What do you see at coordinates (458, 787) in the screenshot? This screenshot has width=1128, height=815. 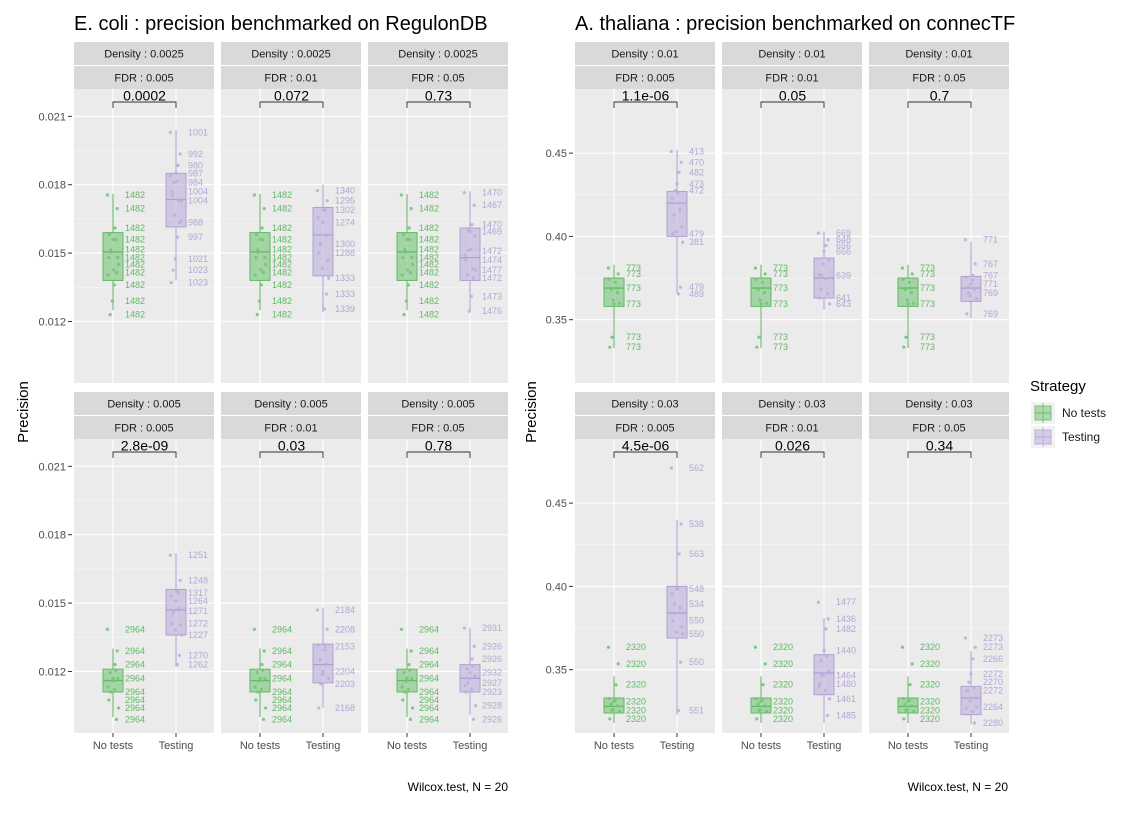 I see `left-caption: Wilcox.test, N = 20` at bounding box center [458, 787].